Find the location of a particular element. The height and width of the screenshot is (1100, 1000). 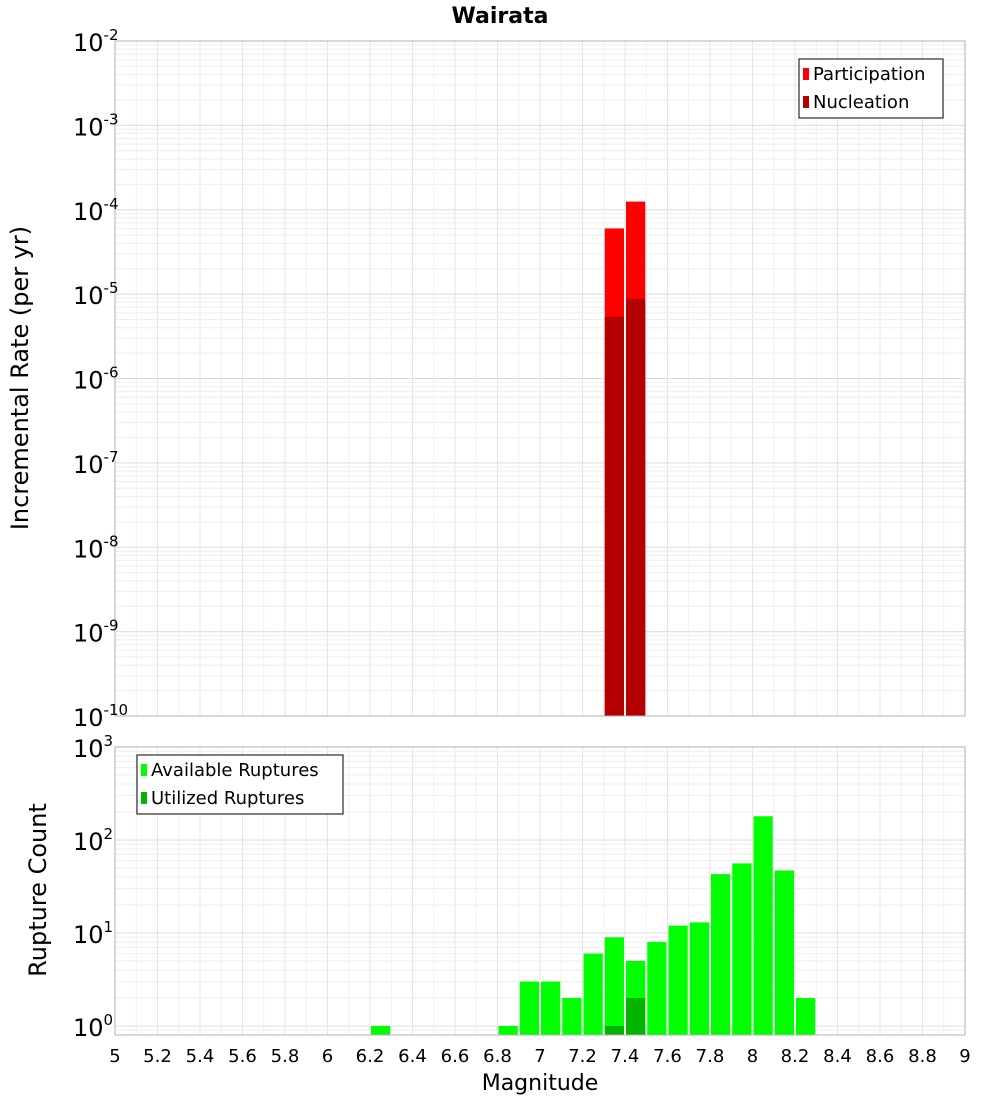

y-tick-label: 10⁻³ is located at coordinates (96, 125).